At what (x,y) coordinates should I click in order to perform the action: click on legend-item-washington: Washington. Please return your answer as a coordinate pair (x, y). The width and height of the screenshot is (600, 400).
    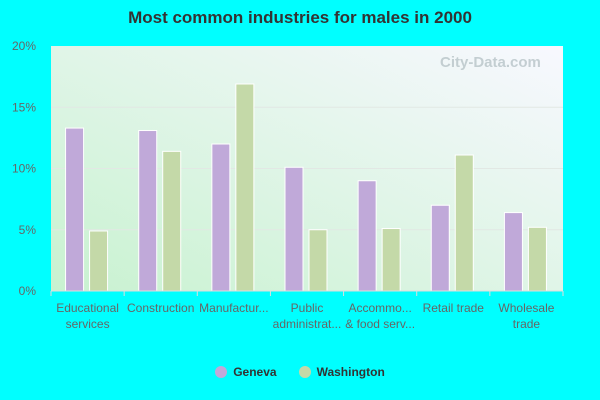
    Looking at the image, I should click on (341, 372).